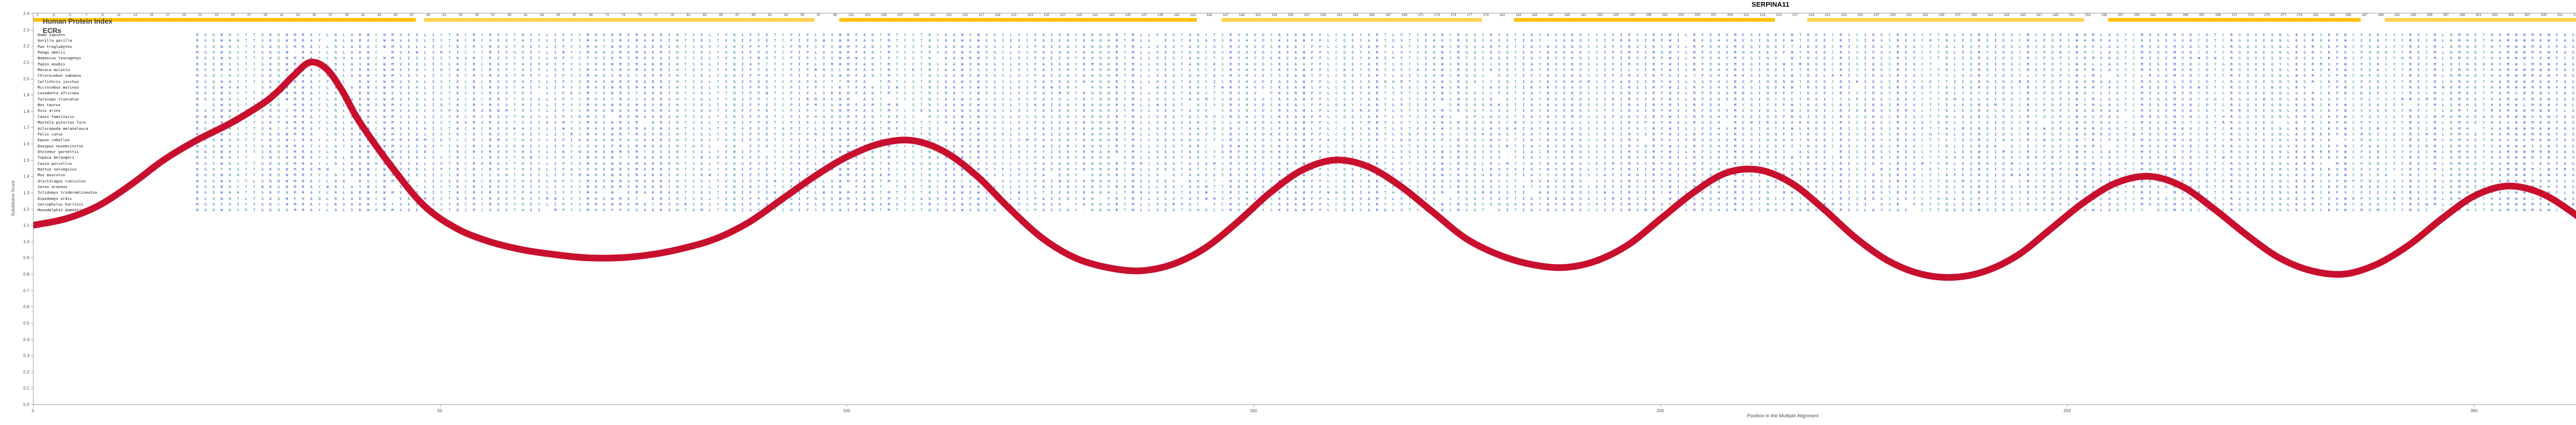  Describe the element at coordinates (835, 15) in the screenshot. I see `ruler-position-label: 99` at that location.